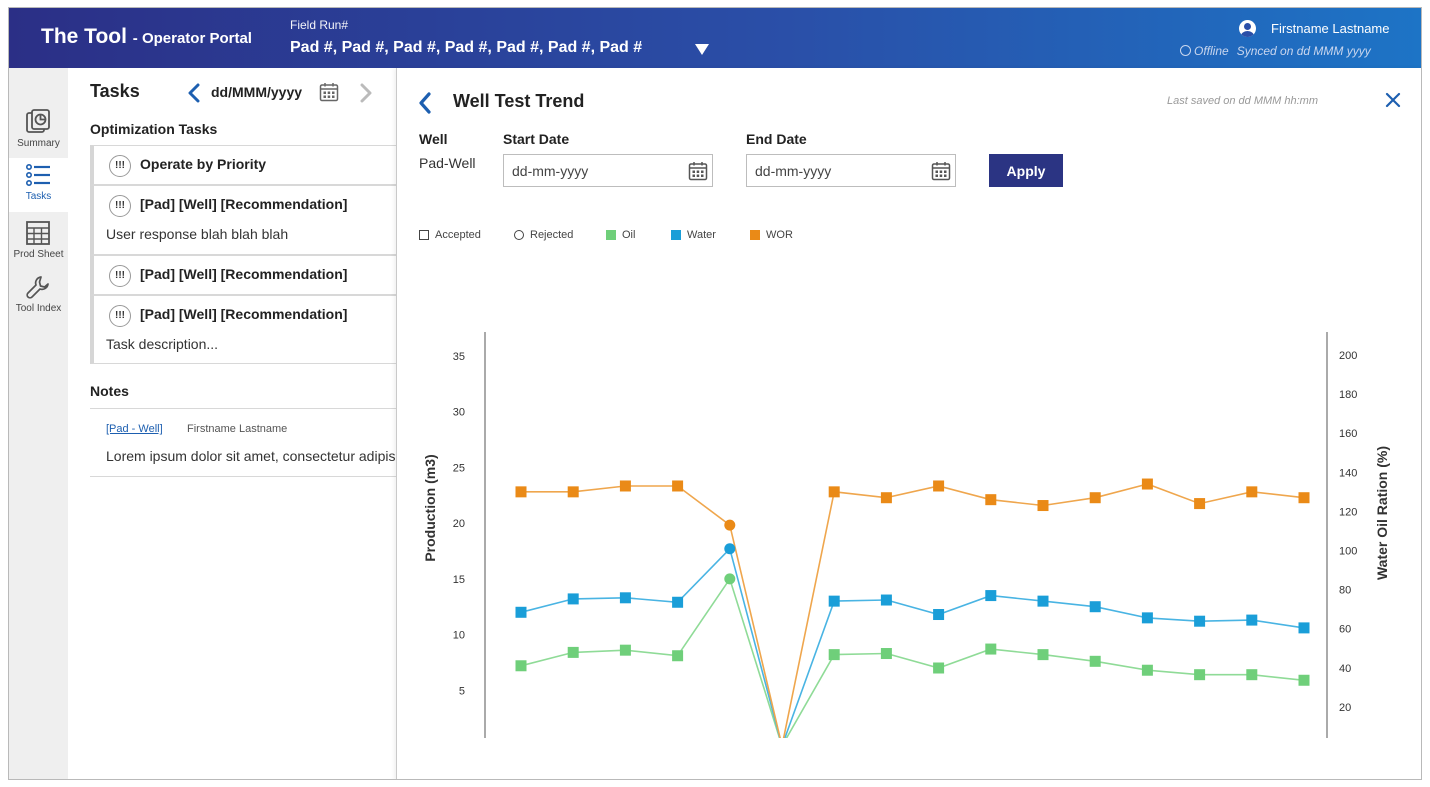  Describe the element at coordinates (38, 185) in the screenshot. I see `nav-item-tasks: Tasks` at that location.